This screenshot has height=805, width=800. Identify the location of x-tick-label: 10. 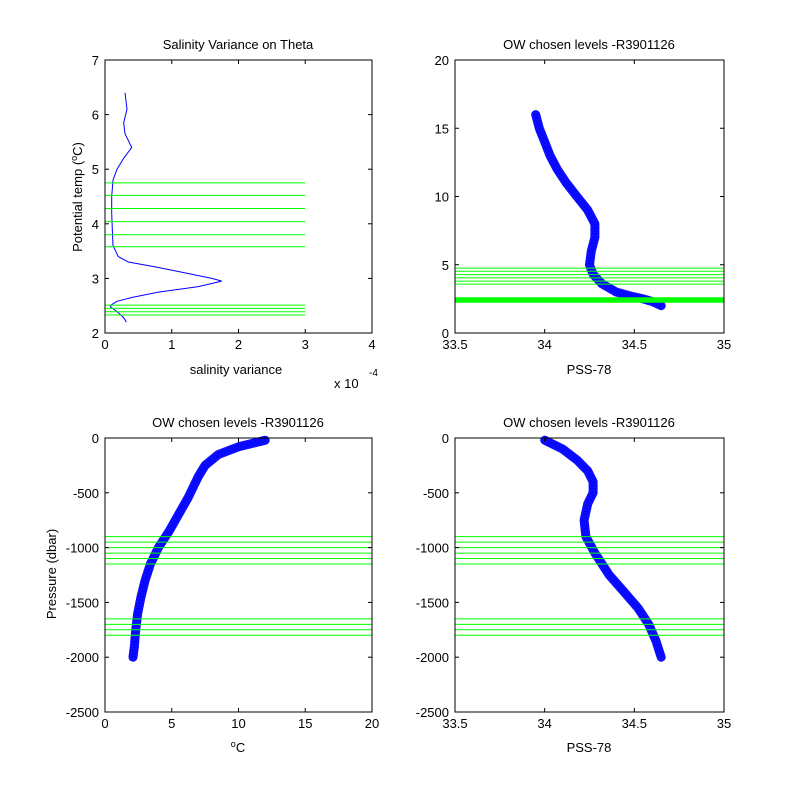
(238, 723).